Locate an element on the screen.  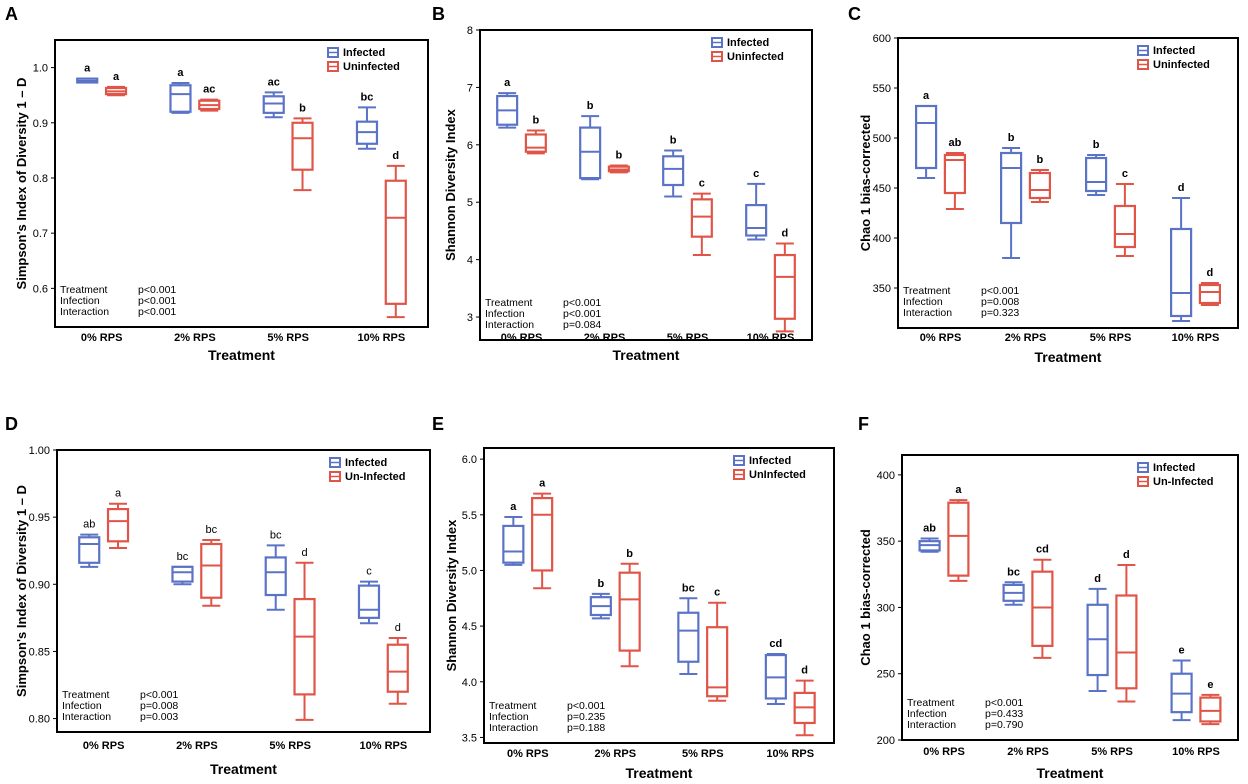
y-tick-label: 250 is located at coordinates (886, 675).